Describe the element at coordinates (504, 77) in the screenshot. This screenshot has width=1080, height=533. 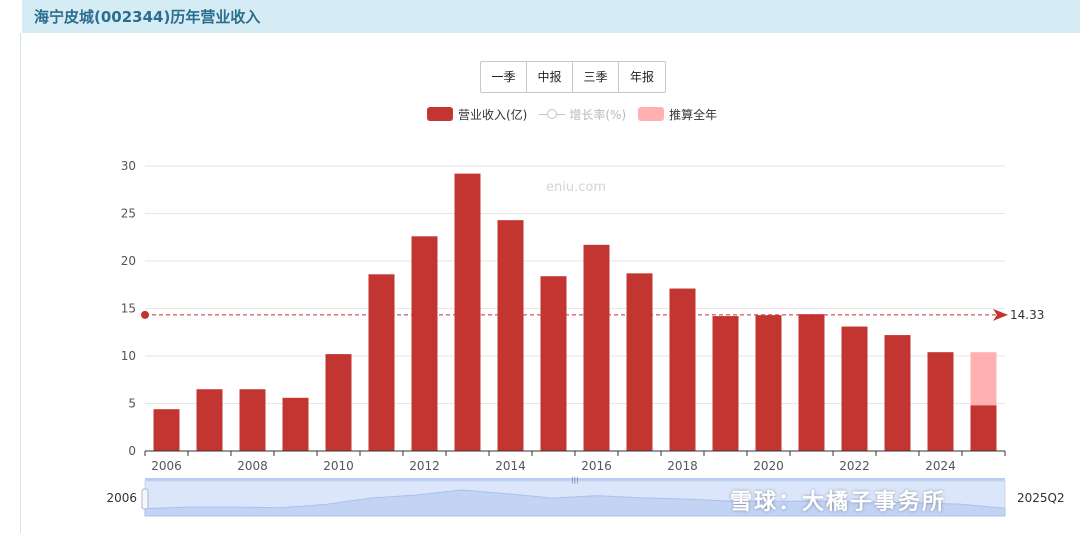
I see `tab-q1: 一季` at that location.